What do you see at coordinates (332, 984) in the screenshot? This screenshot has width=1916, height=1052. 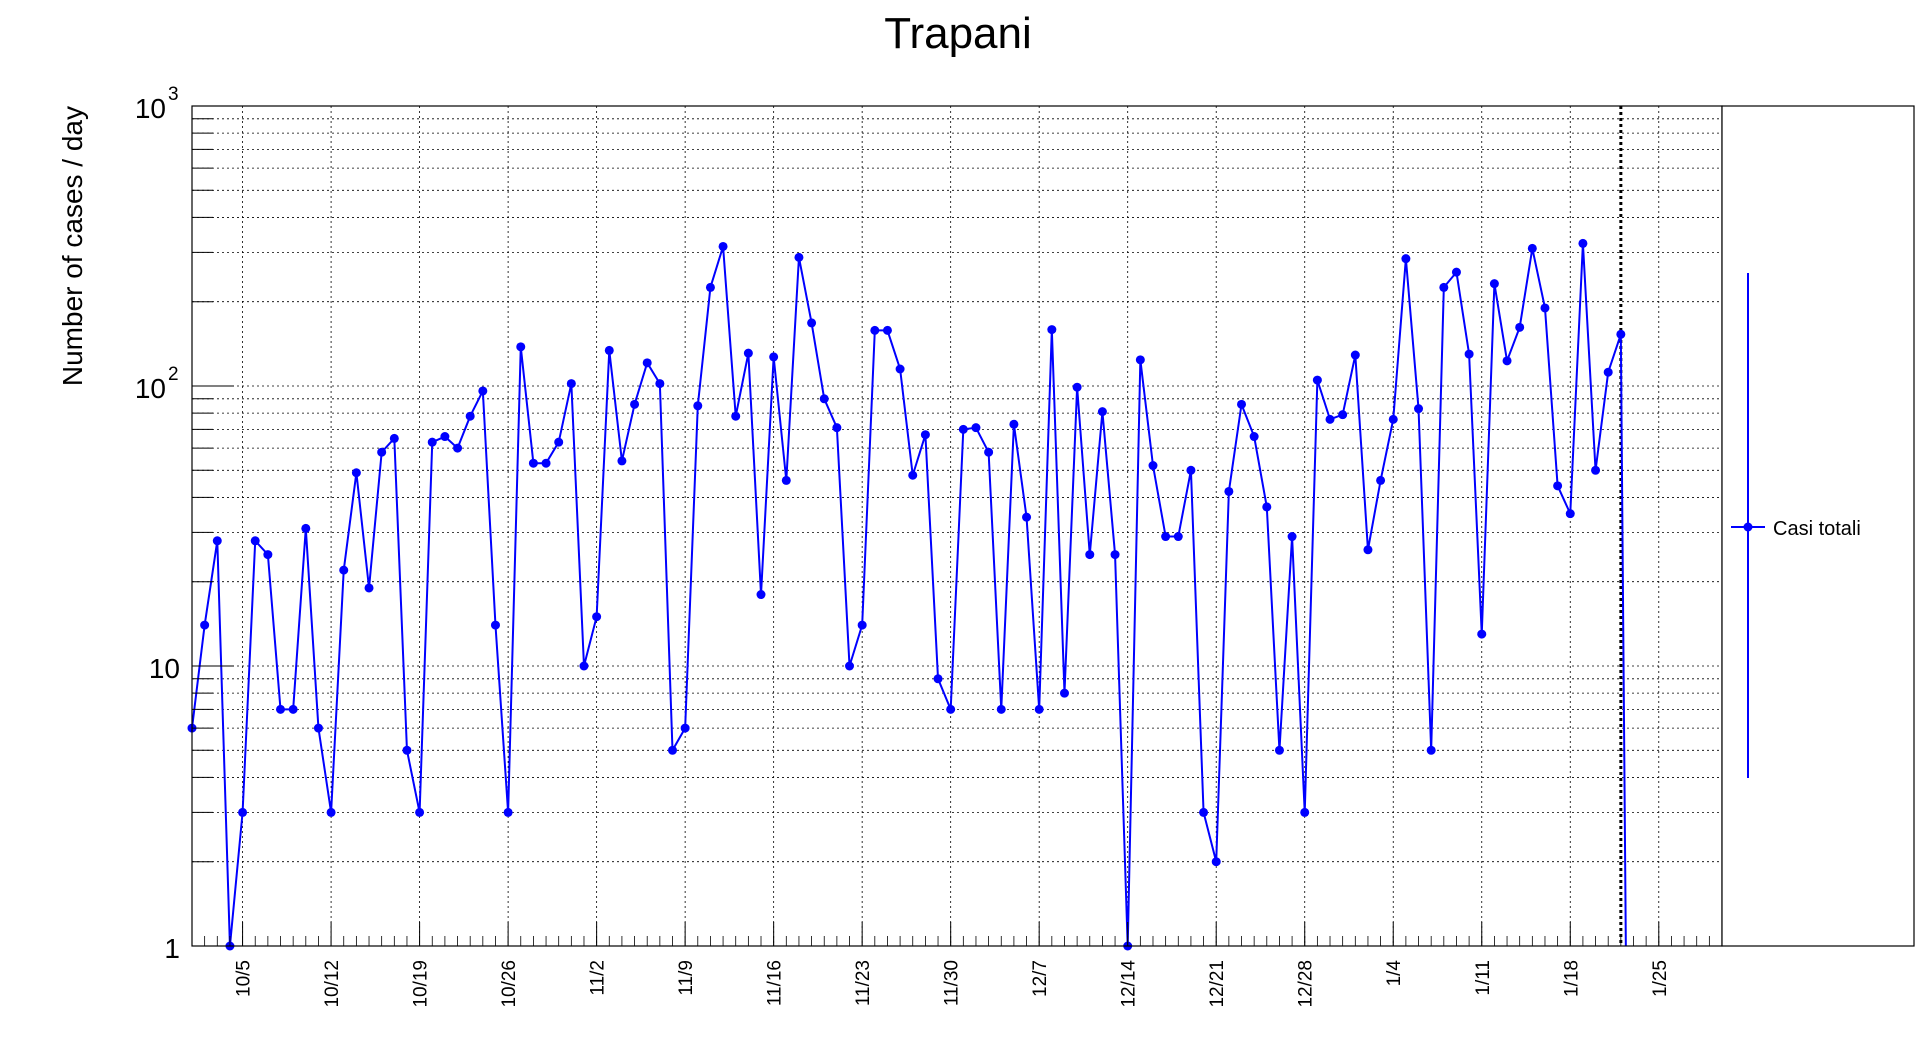 I see `x-tick-label: 10/12` at bounding box center [332, 984].